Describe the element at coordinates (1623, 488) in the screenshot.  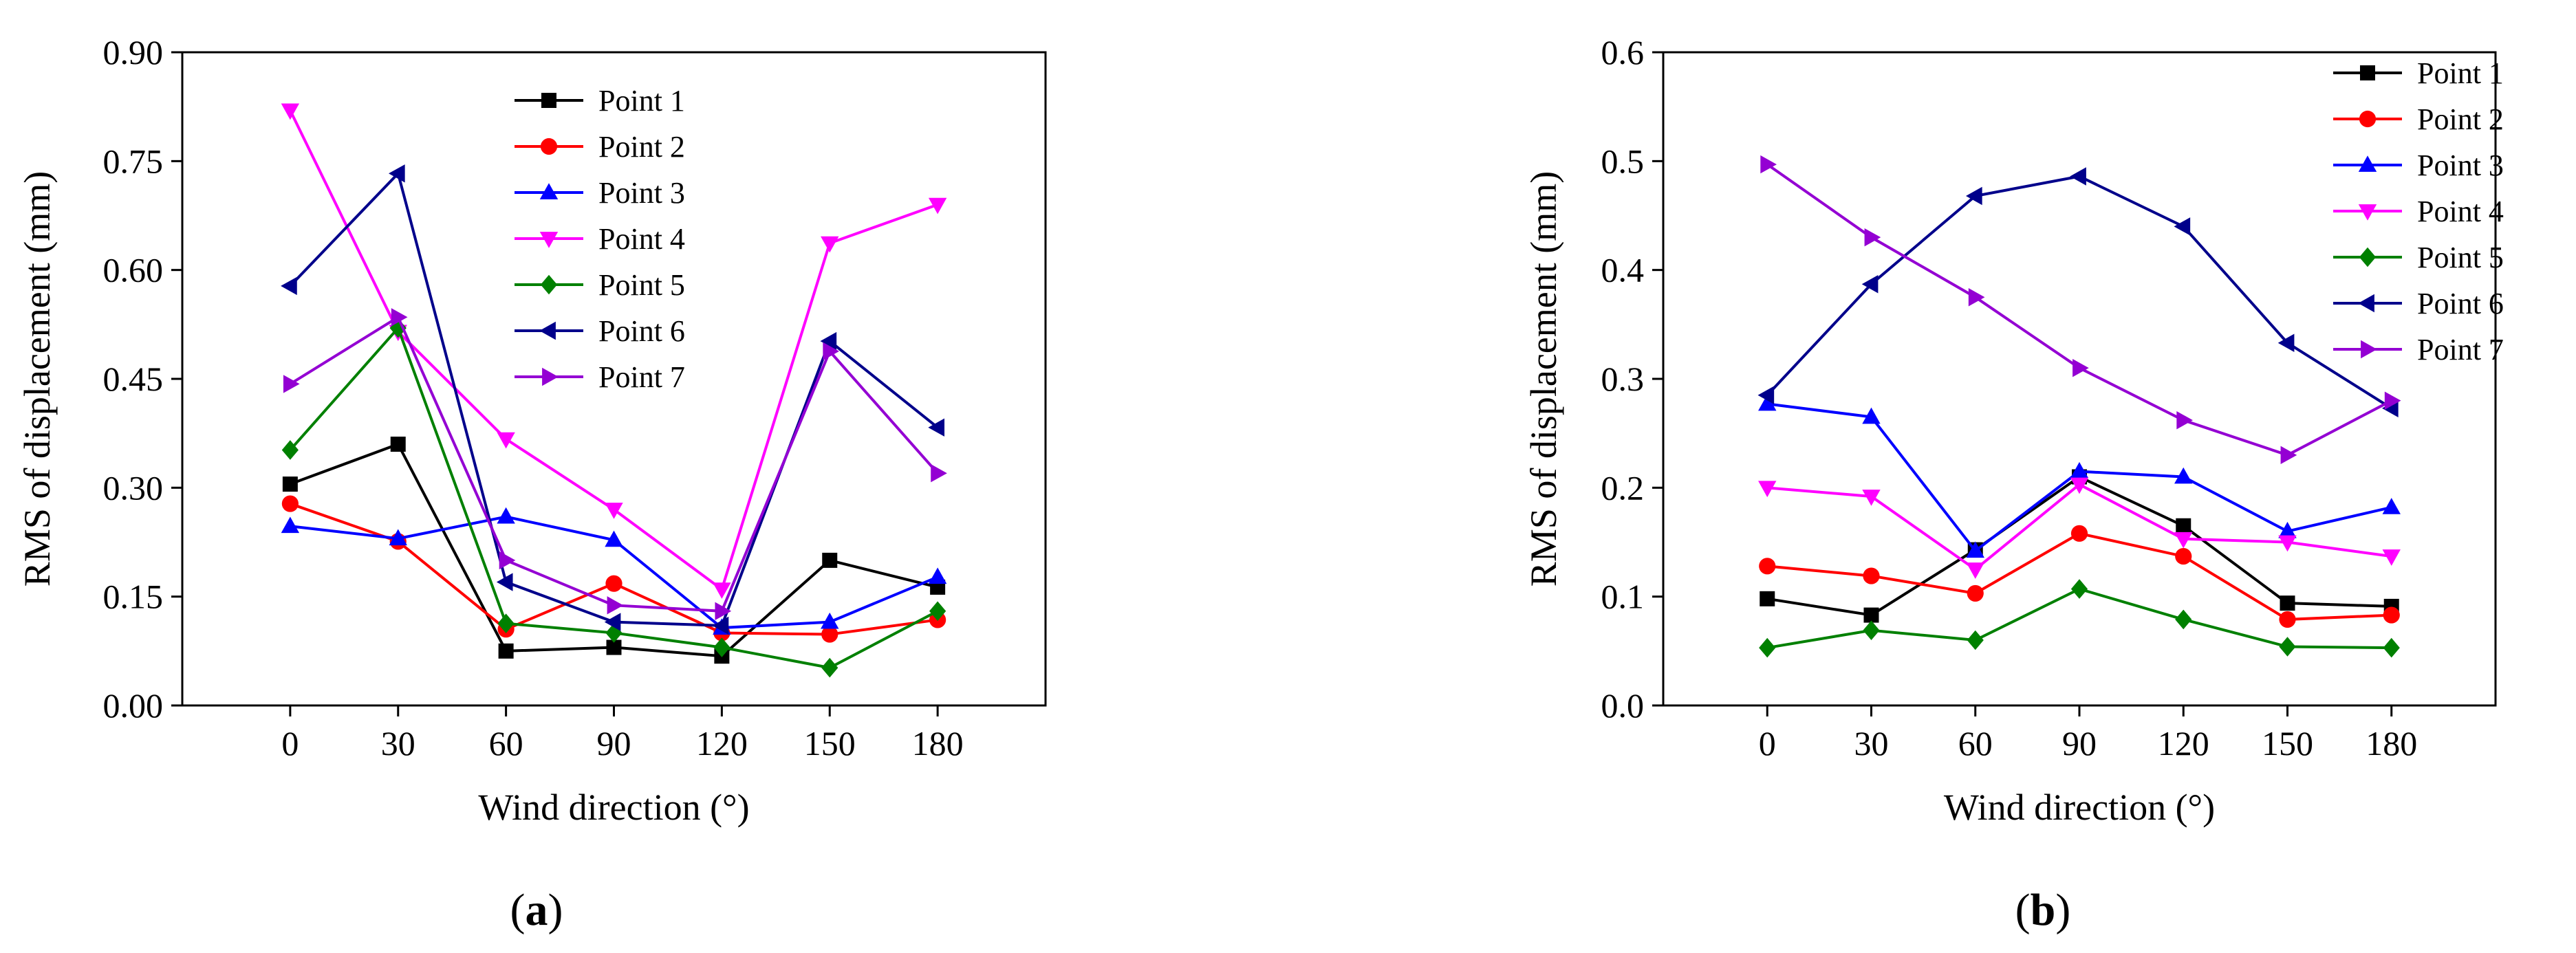
I see `y-tick-label: 0.2` at that location.